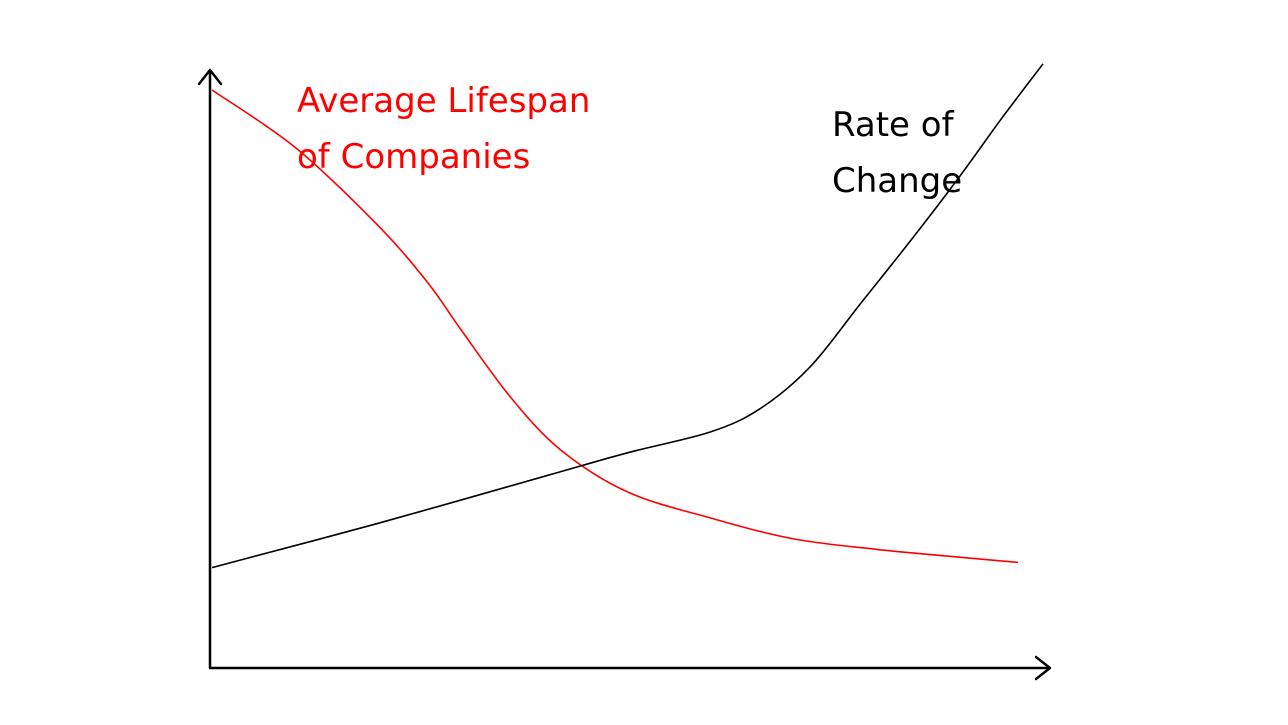 The height and width of the screenshot is (725, 1288). Describe the element at coordinates (413, 157) in the screenshot. I see `series-label-average-lifespan-line-2: of Companies` at that location.